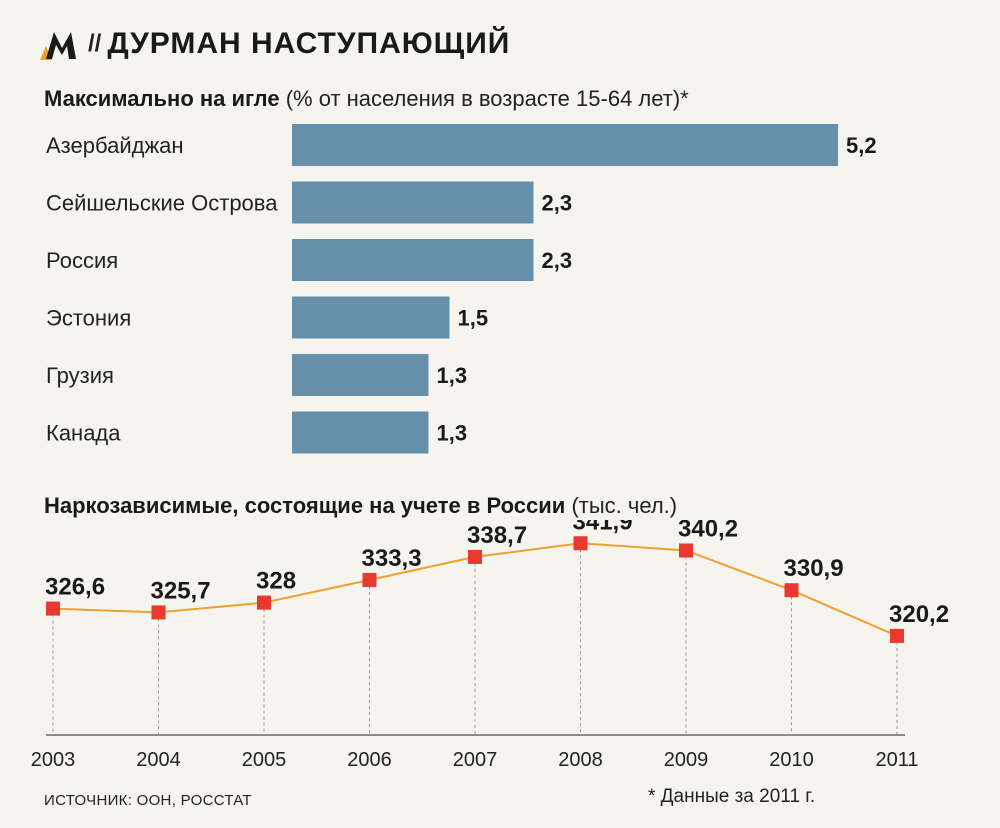 This screenshot has height=828, width=1000. What do you see at coordinates (162, 98) in the screenshot?
I see `bar-chart-title: Максимально на игле` at bounding box center [162, 98].